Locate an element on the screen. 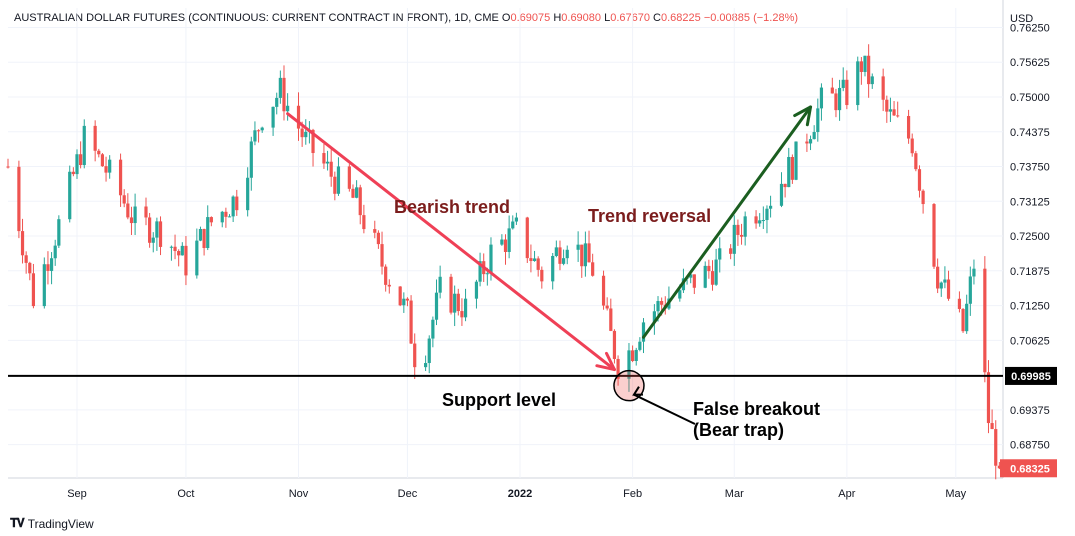 The height and width of the screenshot is (536, 1075). trend-reversal-arrow-head is located at coordinates (803, 116).